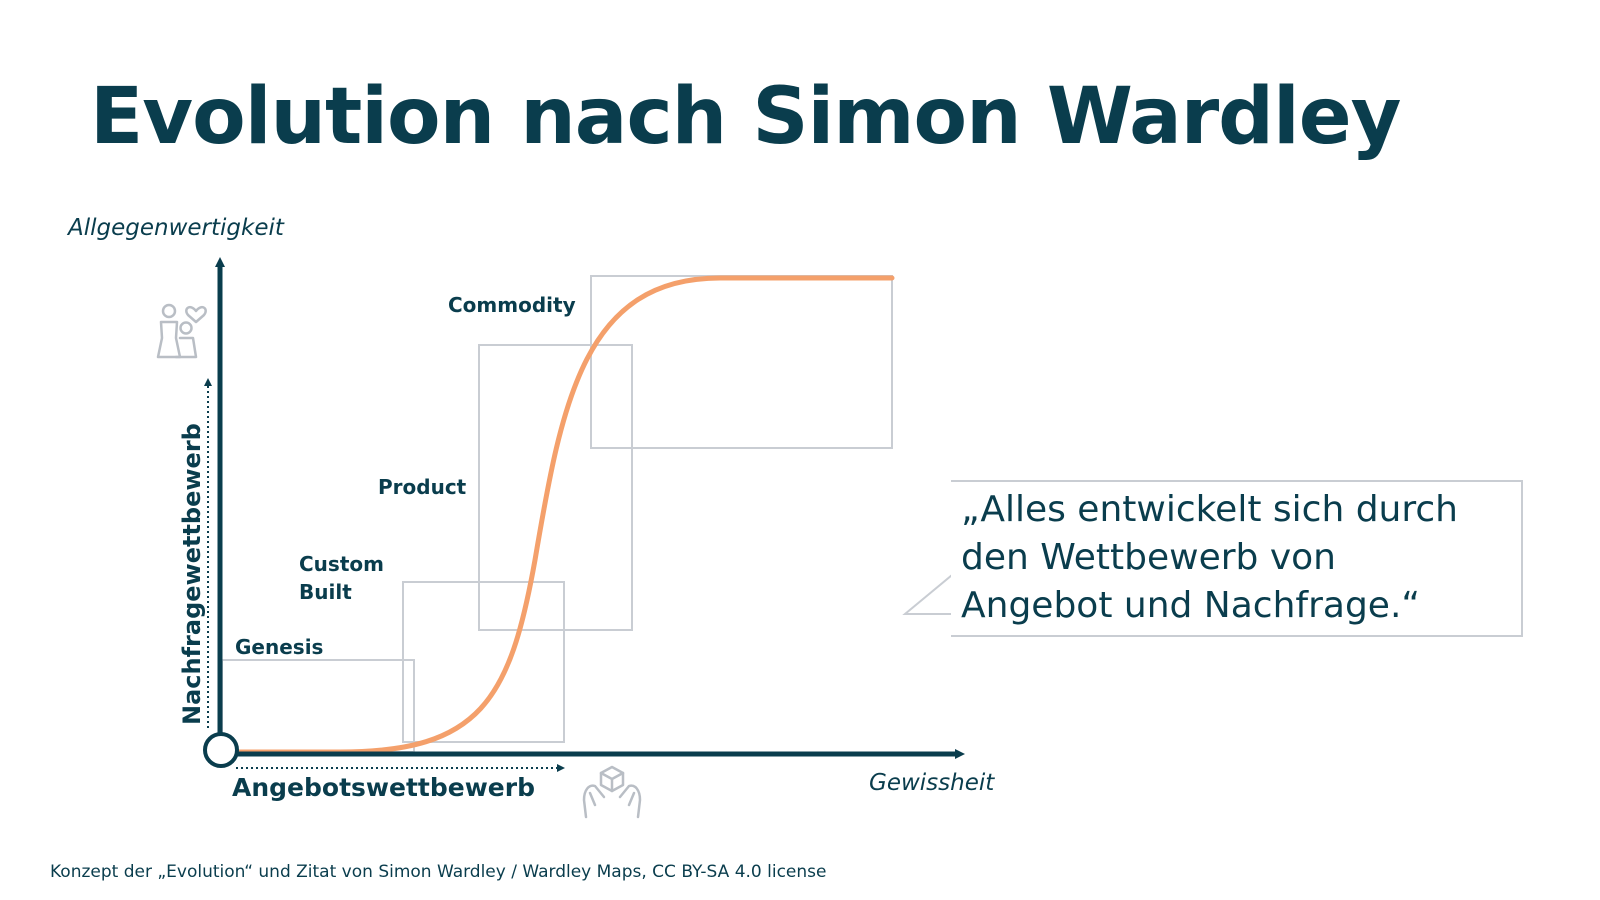  I want to click on demand-competition-label: Nachfragewettbewerb, so click(192, 574).